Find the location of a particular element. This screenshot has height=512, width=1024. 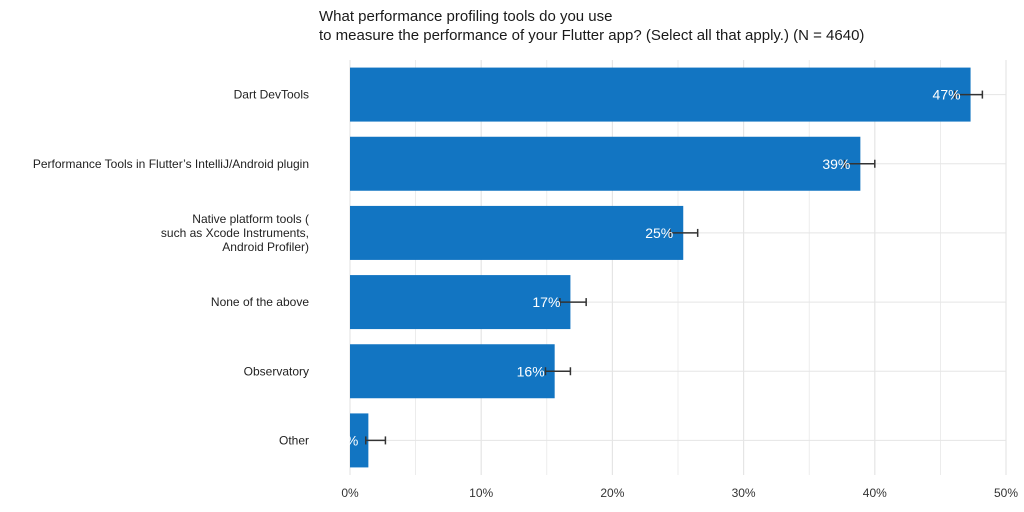

data-label: 16% is located at coordinates (531, 371).